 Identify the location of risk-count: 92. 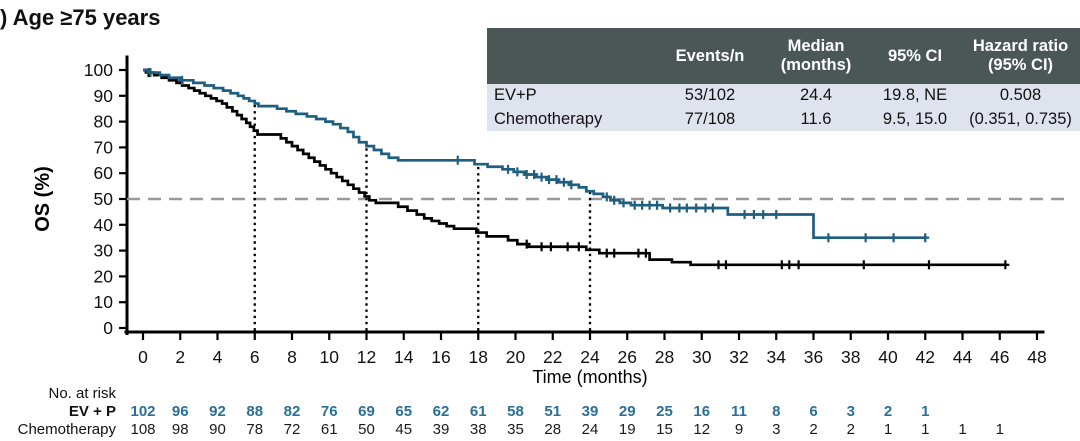
(217, 411).